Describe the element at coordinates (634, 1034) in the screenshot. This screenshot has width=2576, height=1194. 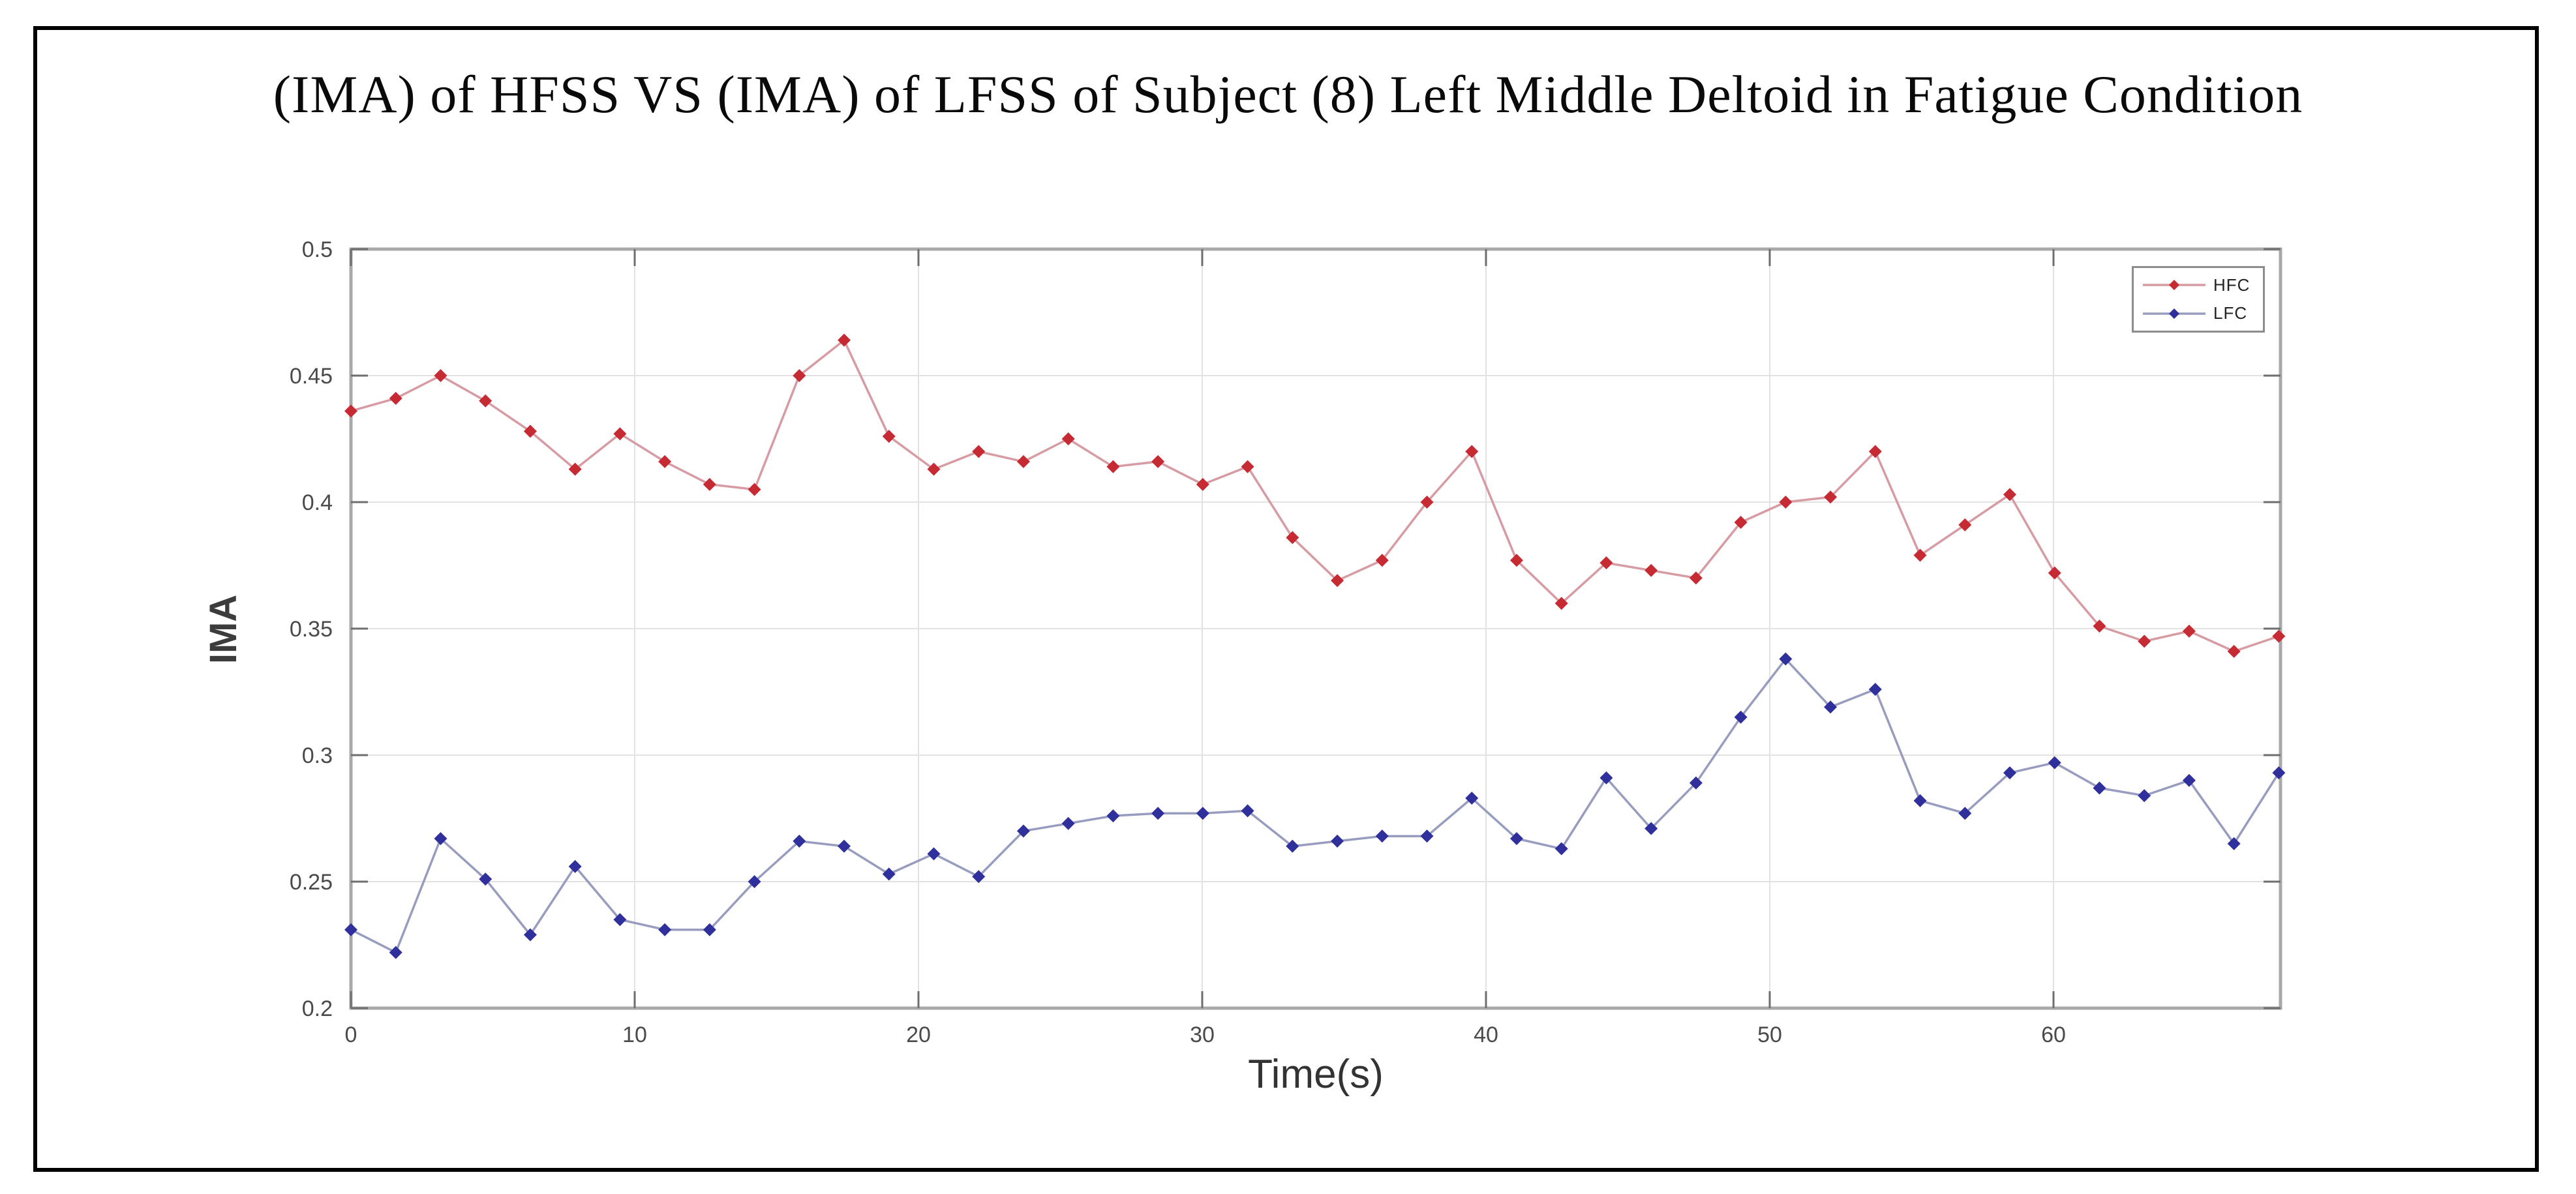
I see `x-tick-label: 10` at that location.